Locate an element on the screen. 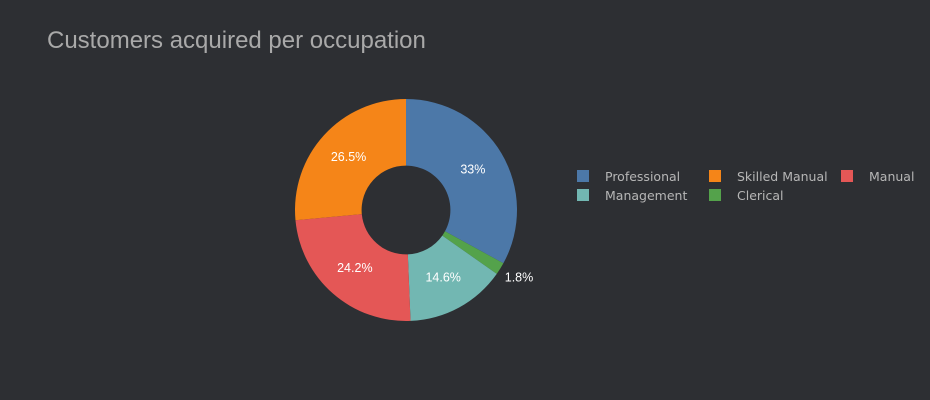  legend-item-manual: Manual is located at coordinates (881, 176).